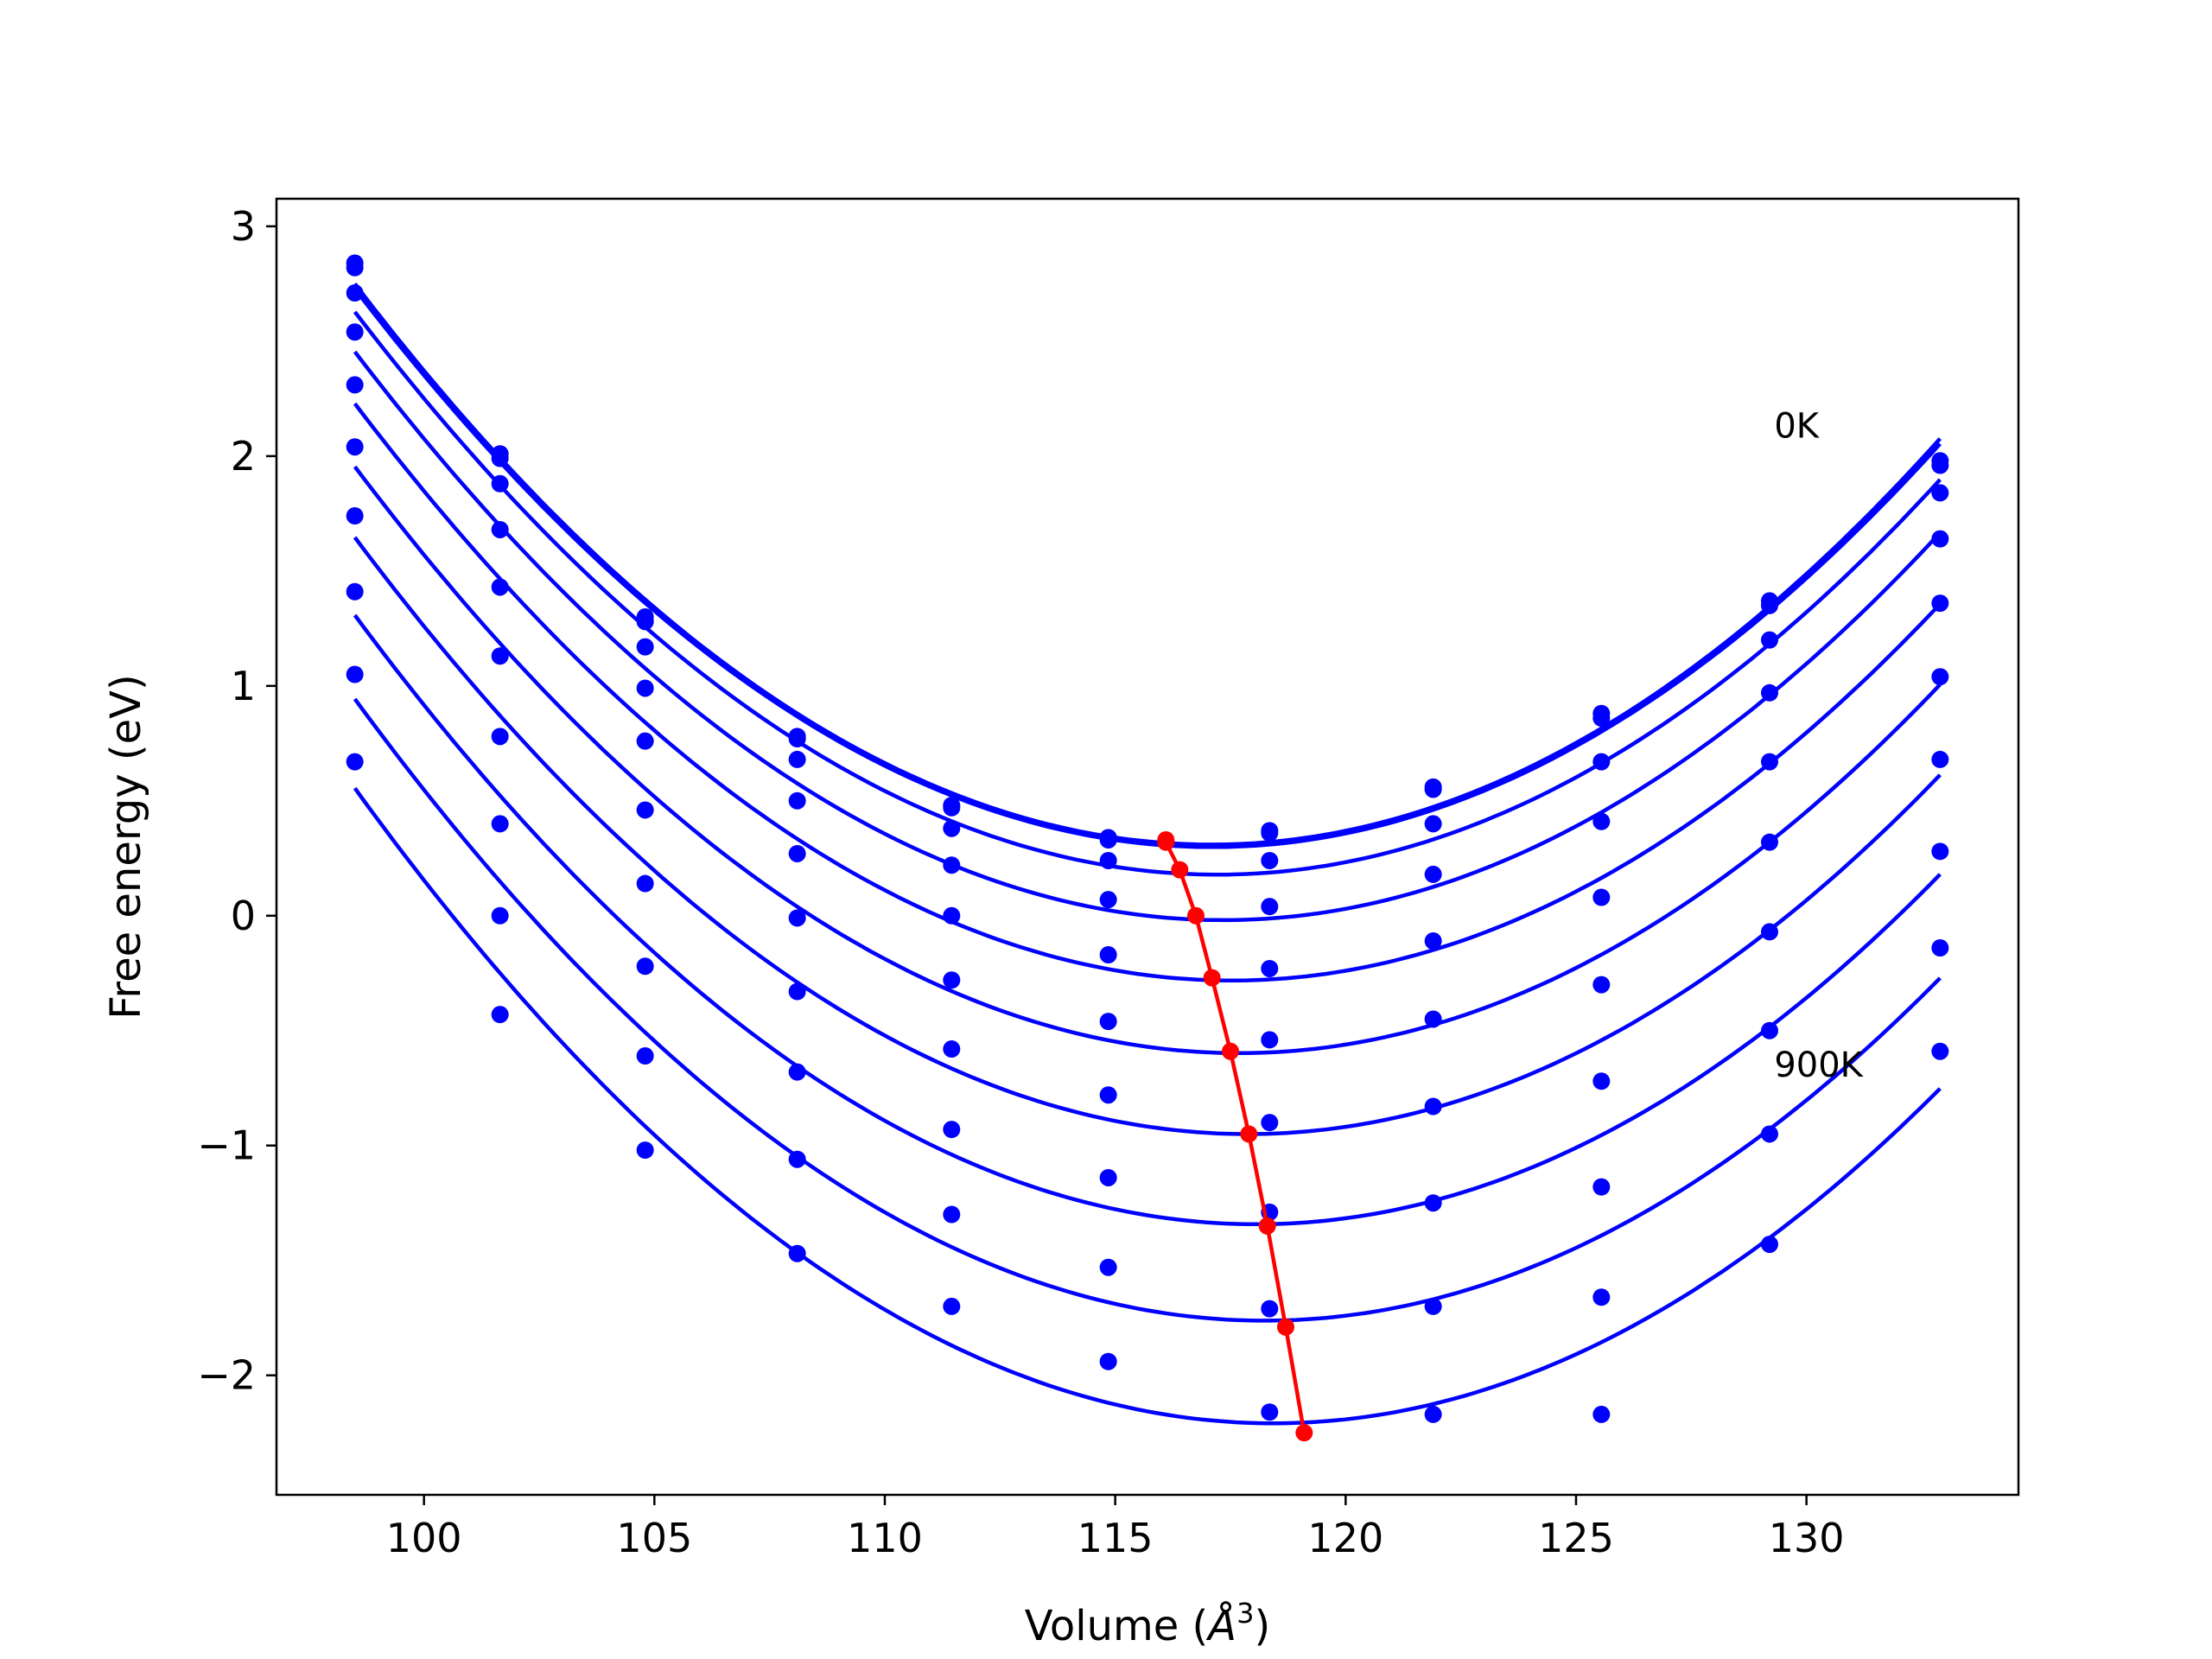 Image resolution: width=2212 pixels, height=1659 pixels. I want to click on y-tick-label: 0, so click(243, 916).